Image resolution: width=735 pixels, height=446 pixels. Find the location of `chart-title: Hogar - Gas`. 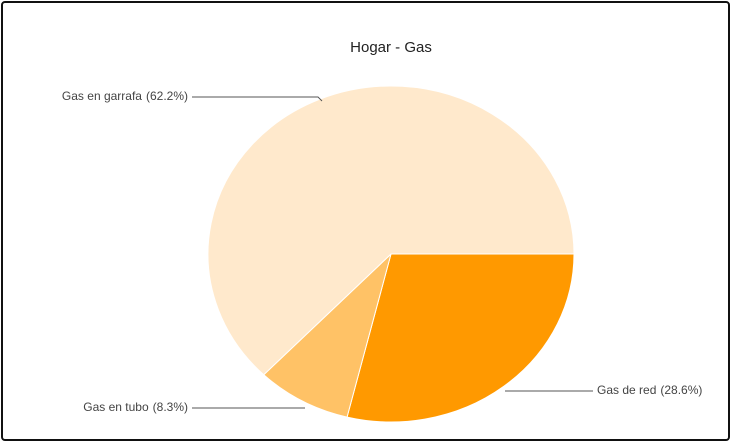

chart-title: Hogar - Gas is located at coordinates (391, 47).